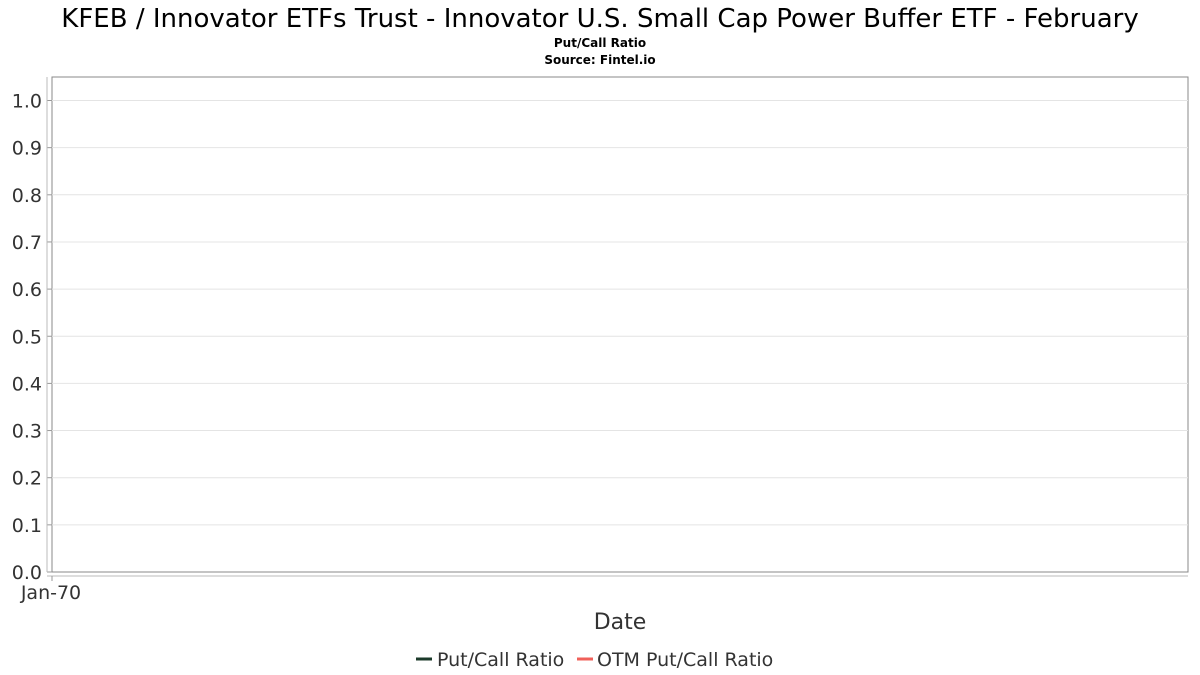 The height and width of the screenshot is (675, 1200). Describe the element at coordinates (27, 149) in the screenshot. I see `y-tick-label: 0.9` at that location.